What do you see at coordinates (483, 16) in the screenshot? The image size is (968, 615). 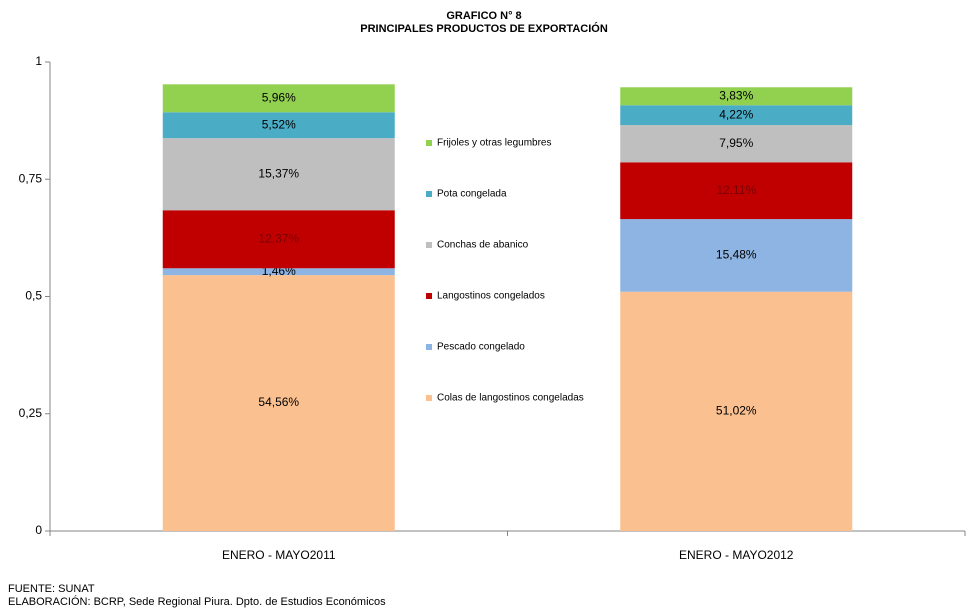 I see `chart-title: GRAFICO N° 8` at bounding box center [483, 16].